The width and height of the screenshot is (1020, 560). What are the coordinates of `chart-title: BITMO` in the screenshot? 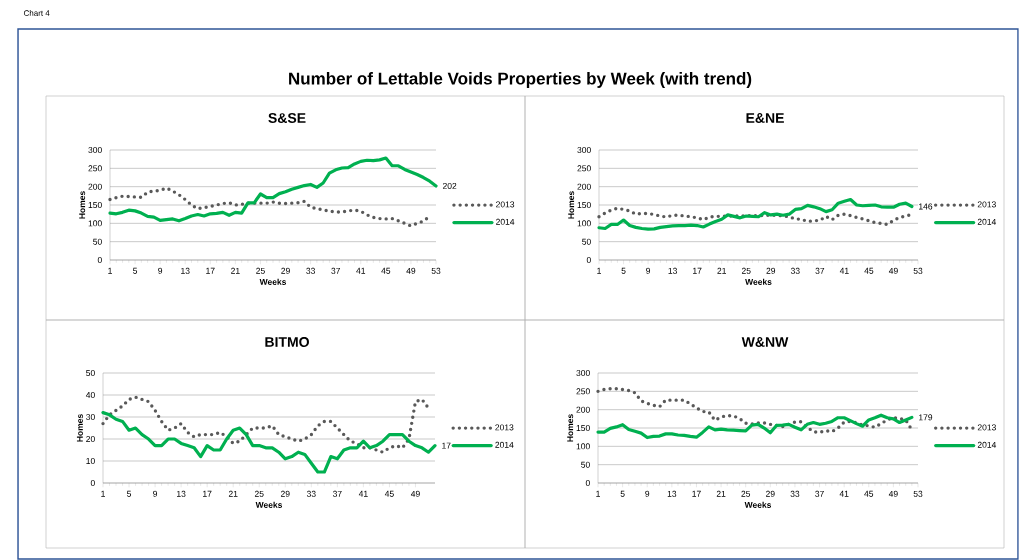 It's located at (287, 342).